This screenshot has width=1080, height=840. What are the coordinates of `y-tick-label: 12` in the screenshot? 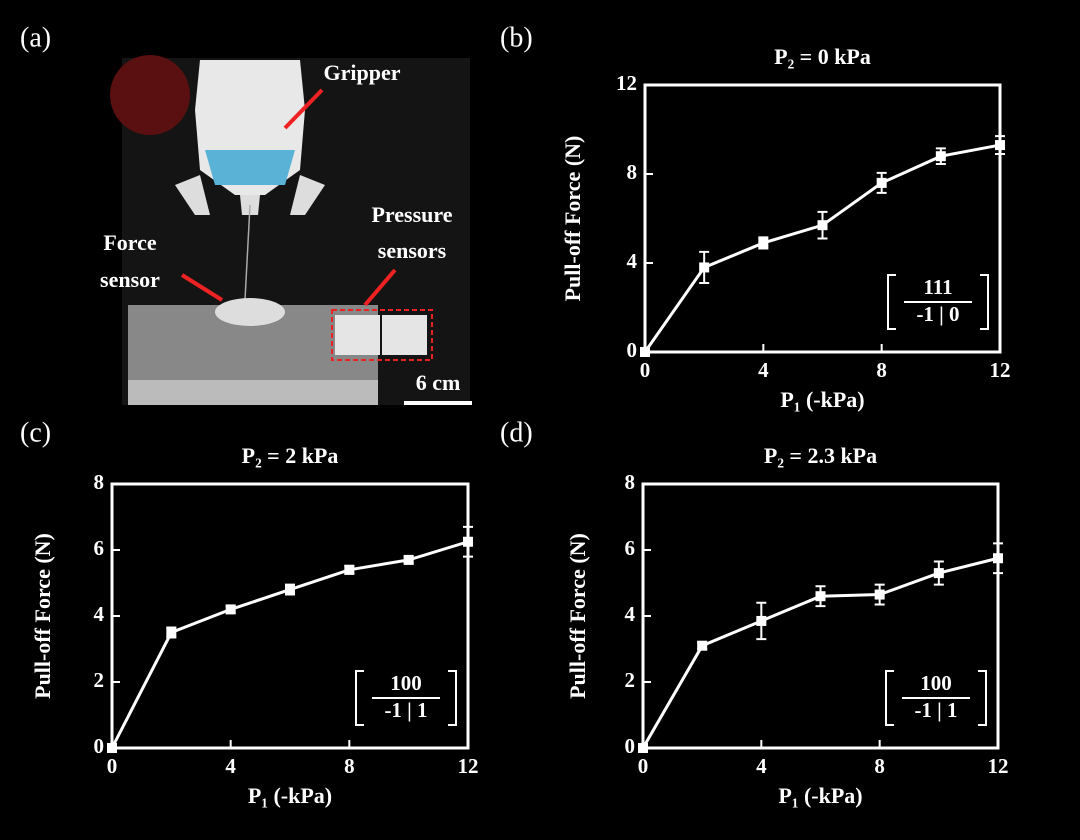 It's located at (626, 83).